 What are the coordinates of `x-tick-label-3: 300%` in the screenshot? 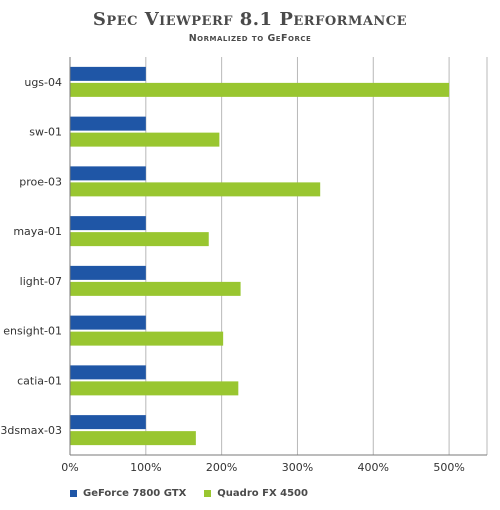 It's located at (297, 467).